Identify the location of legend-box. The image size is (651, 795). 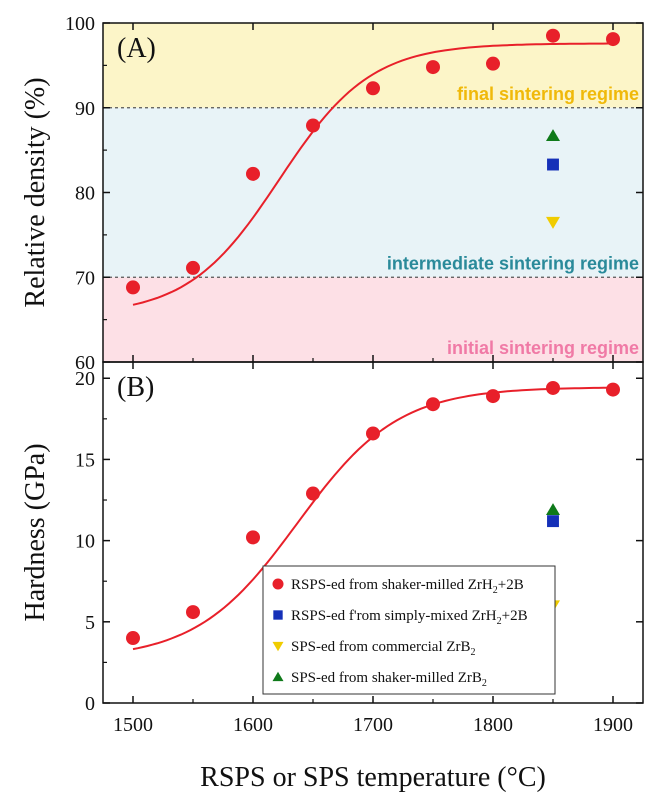
(409, 630).